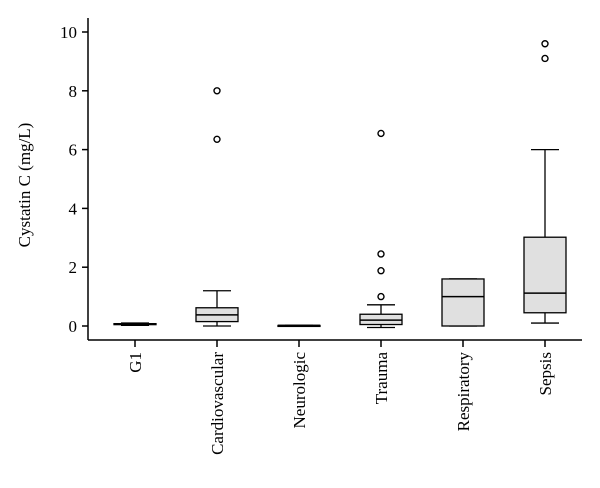 The height and width of the screenshot is (488, 600). What do you see at coordinates (217, 207) in the screenshot?
I see `box-cardiovascular` at bounding box center [217, 207].